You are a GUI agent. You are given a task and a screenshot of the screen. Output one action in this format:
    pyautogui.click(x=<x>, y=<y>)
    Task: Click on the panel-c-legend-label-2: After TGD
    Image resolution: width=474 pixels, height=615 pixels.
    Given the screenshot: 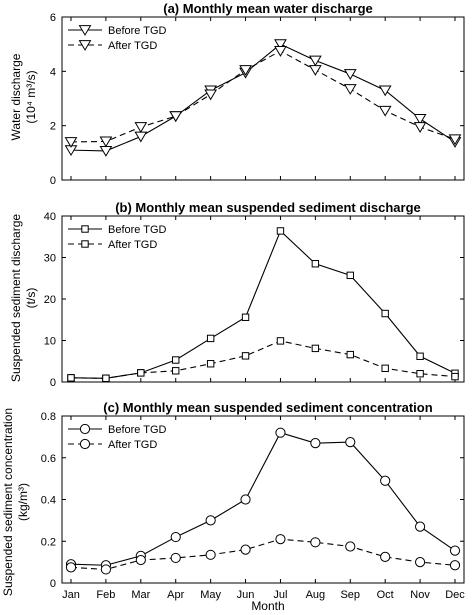 What is the action you would take?
    pyautogui.click(x=132, y=445)
    